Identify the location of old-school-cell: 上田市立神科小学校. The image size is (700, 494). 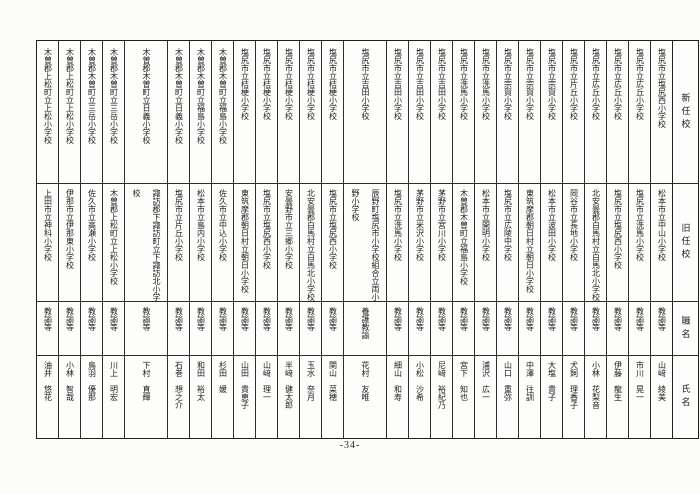
(47, 243).